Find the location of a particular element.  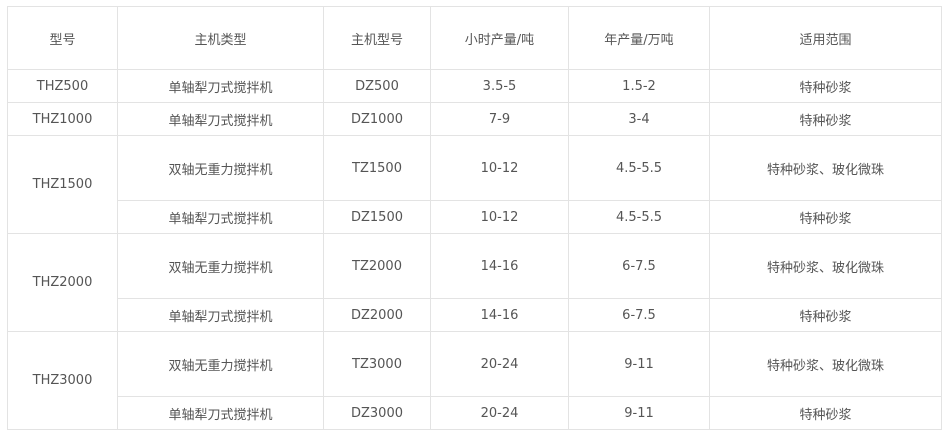

cell-host: DZ2000 is located at coordinates (377, 315).